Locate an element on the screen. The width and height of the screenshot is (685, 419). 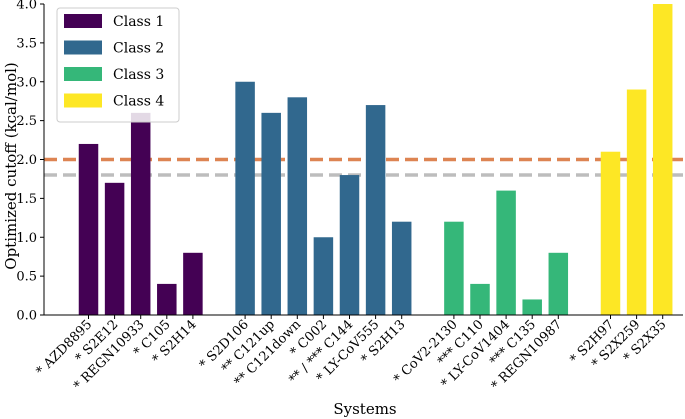
y-axis-ticks: 0.0 0.5 1.0 1.5 2.0 2.5 3.0 3.5 4.0 is located at coordinates (30, 162).